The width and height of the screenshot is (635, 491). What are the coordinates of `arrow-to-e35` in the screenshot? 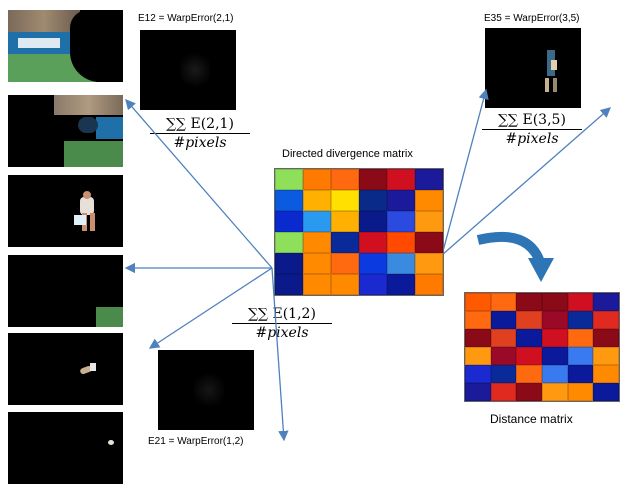 It's located at (526, 181).